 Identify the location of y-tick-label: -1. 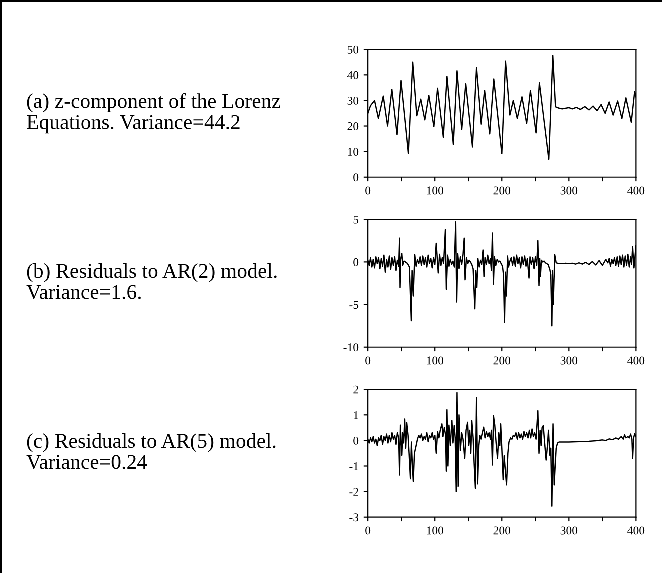
(354, 466).